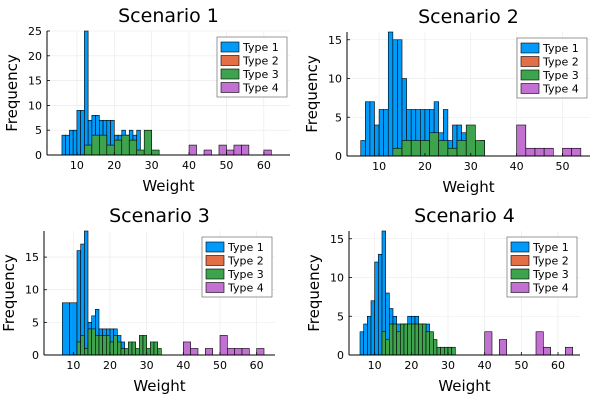  Describe the element at coordinates (464, 216) in the screenshot. I see `subplot-title: Scenario 4` at that location.